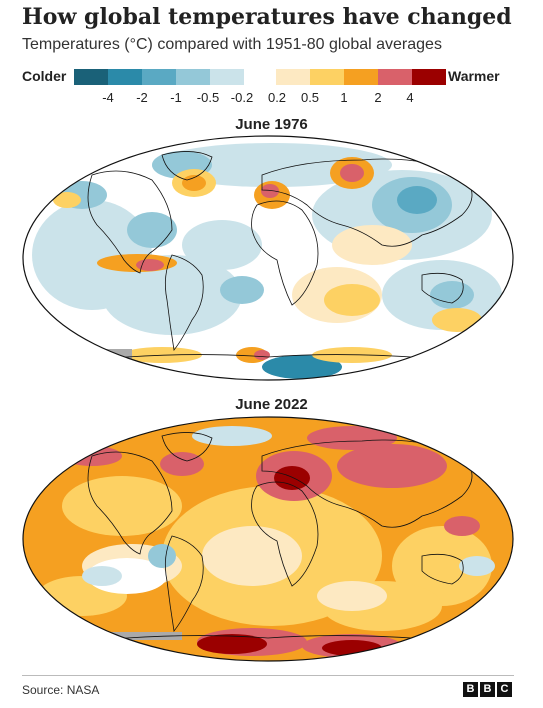 The width and height of the screenshot is (543, 708). I want to click on map-title-1976: June 1976, so click(271, 124).